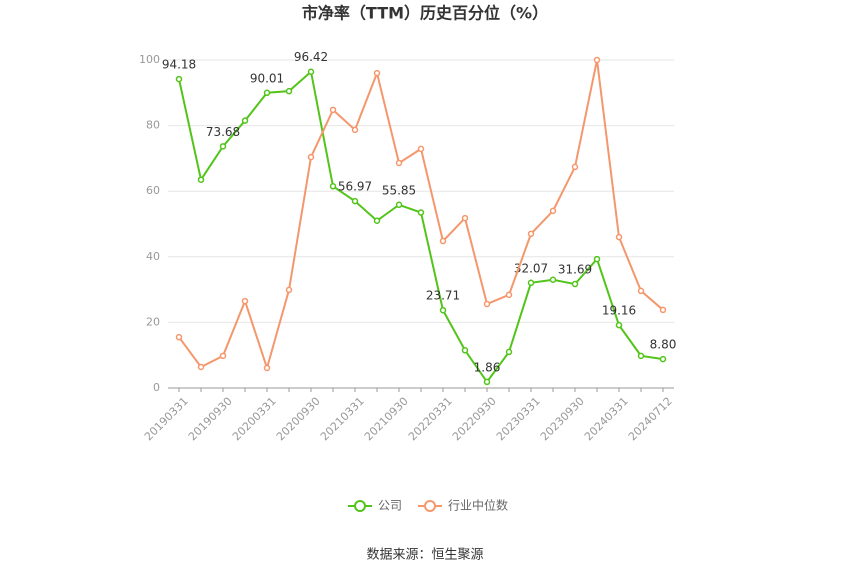 This screenshot has width=850, height=575. What do you see at coordinates (342, 419) in the screenshot?
I see `x-tick-label: 20210331` at bounding box center [342, 419].